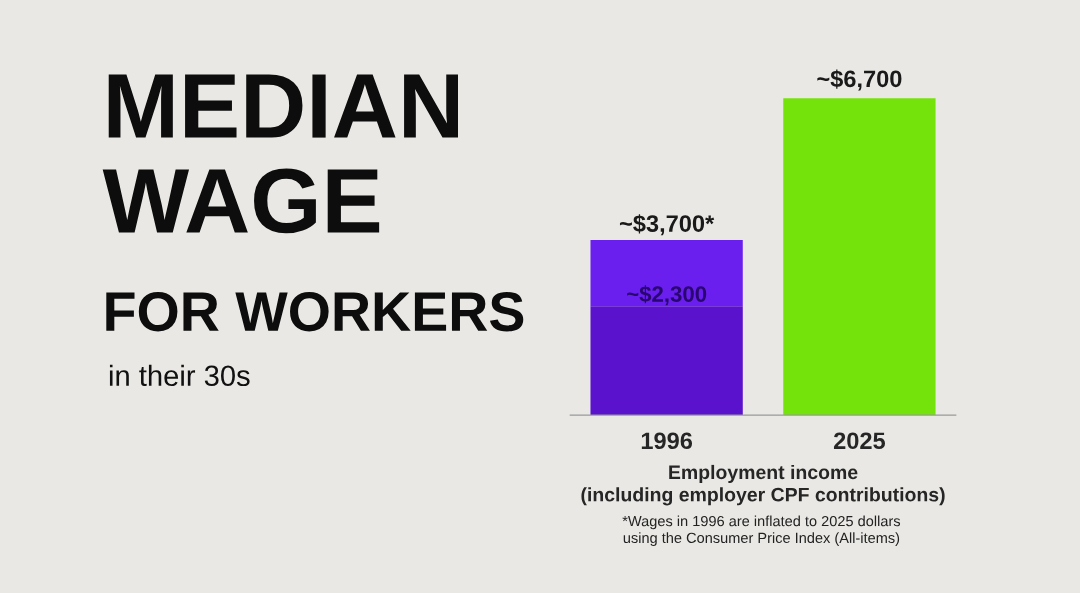  What do you see at coordinates (859, 80) in the screenshot?
I see `total-label: ~$6,700` at bounding box center [859, 80].